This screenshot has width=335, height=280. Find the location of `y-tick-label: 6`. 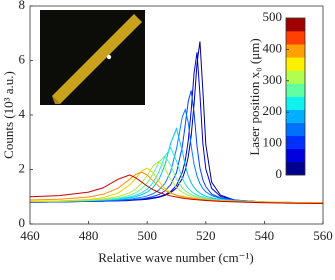

y-tick-label: 6 is located at coordinates (22, 58).